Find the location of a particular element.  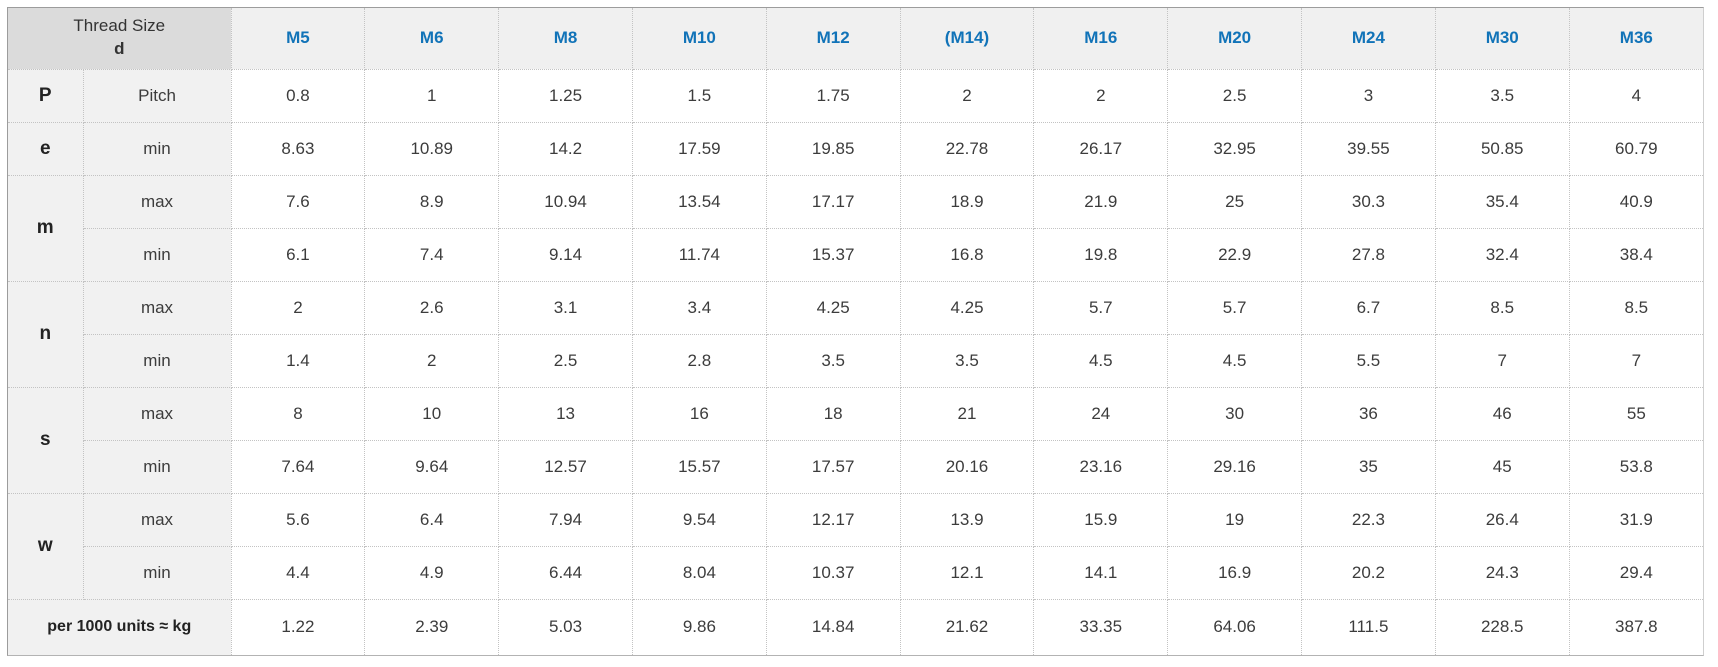

value-cell: 36 is located at coordinates (1368, 413).